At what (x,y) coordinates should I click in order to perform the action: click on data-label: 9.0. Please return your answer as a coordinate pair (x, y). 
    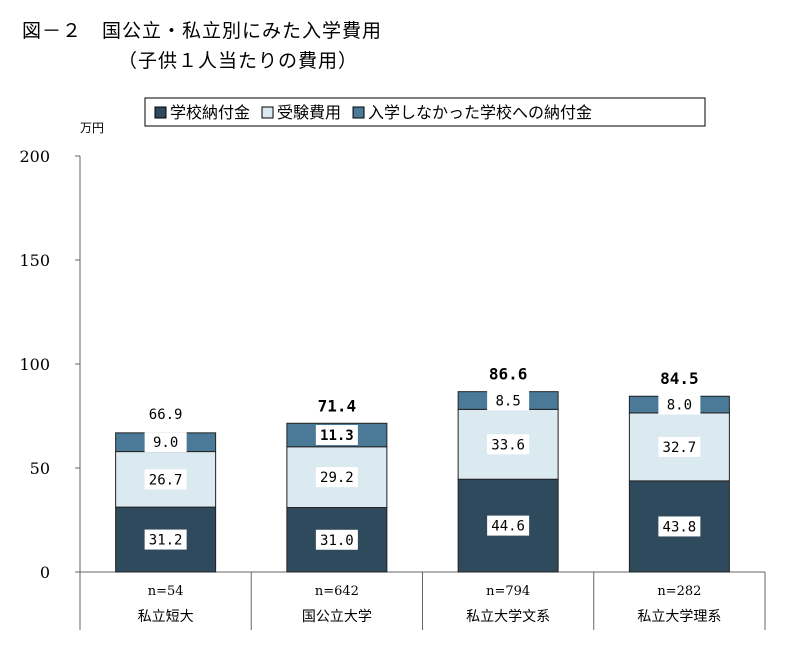
    Looking at the image, I should click on (165, 443).